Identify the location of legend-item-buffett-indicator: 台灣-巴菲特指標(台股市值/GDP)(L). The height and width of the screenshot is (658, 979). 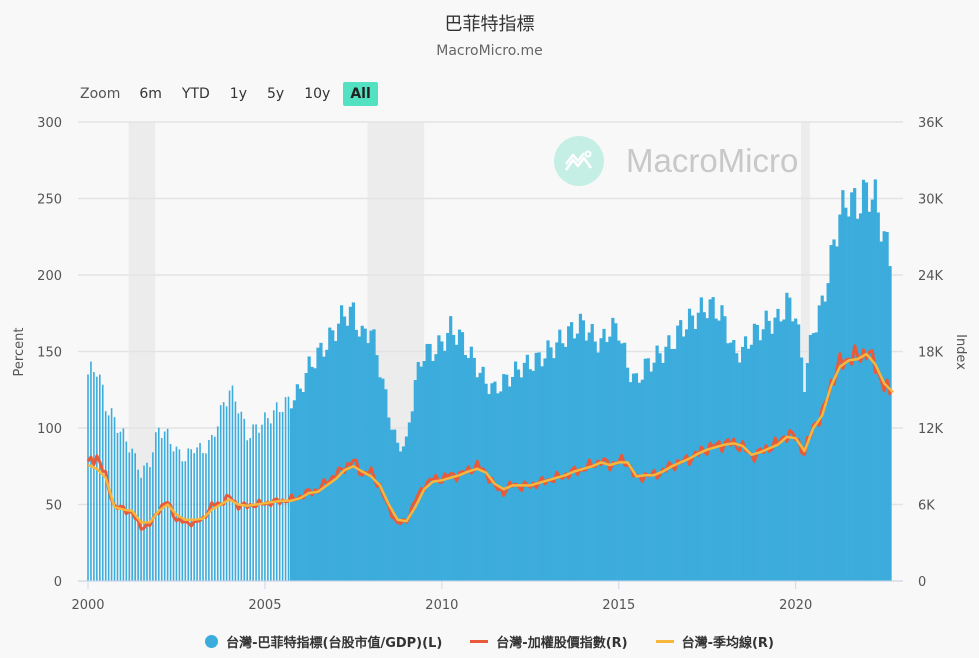
(323, 641).